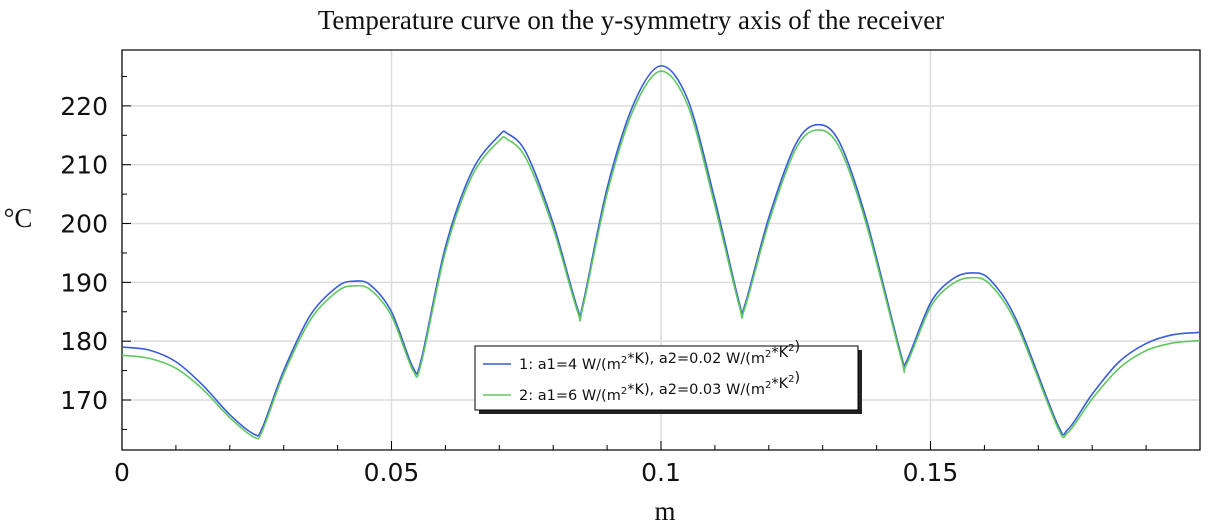 Image resolution: width=1217 pixels, height=531 pixels. I want to click on y-axis-label: °C, so click(18, 218).